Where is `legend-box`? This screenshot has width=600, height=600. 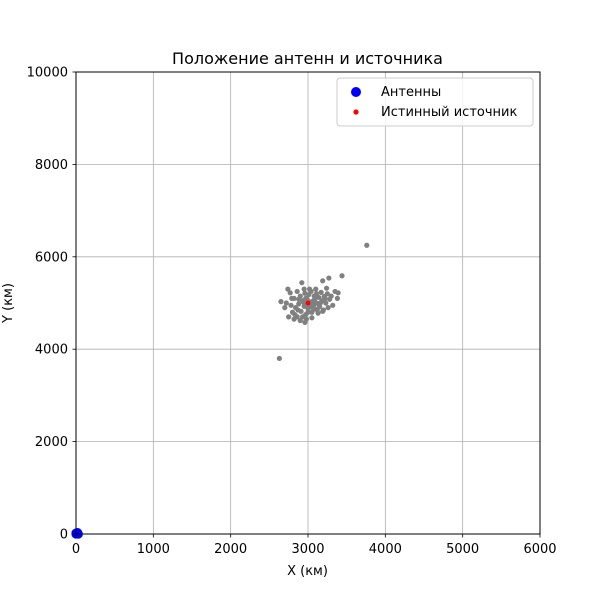 legend-box is located at coordinates (435, 102).